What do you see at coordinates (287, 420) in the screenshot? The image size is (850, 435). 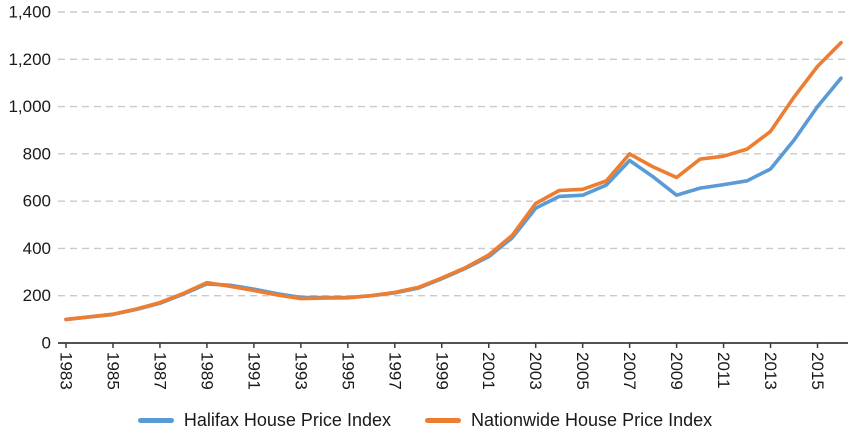 I see `legend-label-halifax: Halifax House Price Index` at bounding box center [287, 420].